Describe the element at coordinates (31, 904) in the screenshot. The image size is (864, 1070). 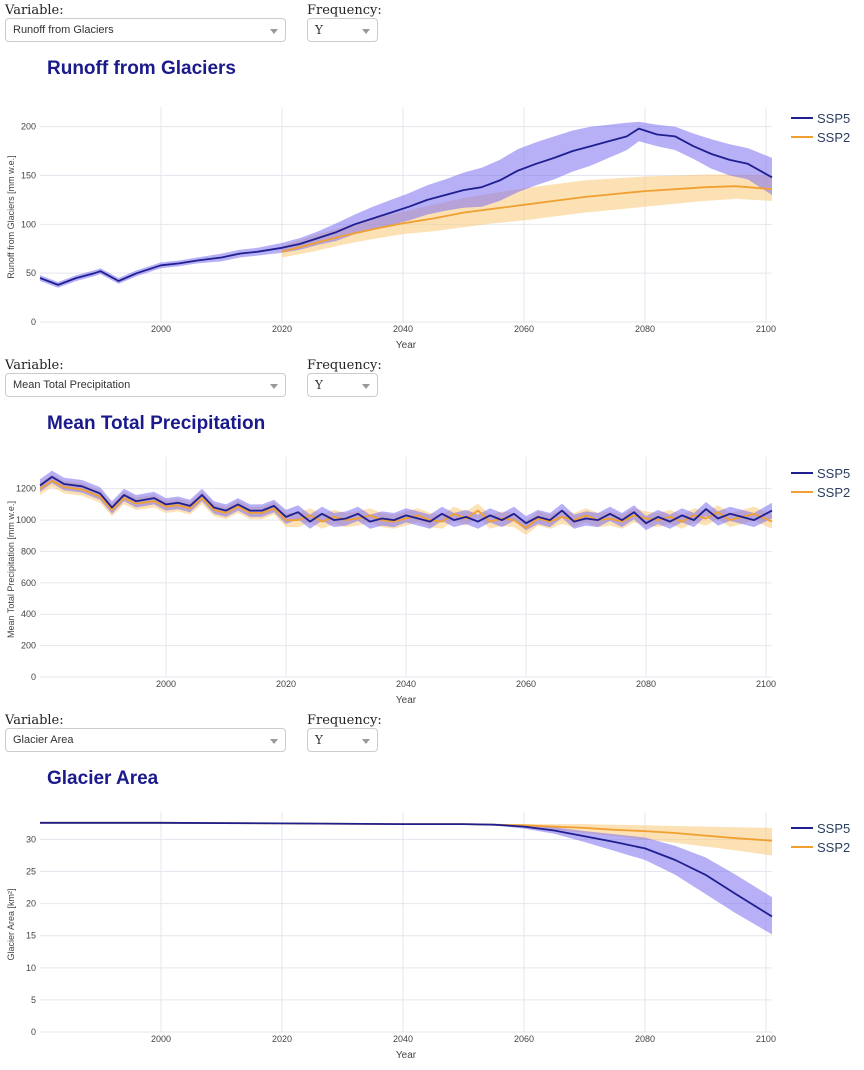
I see `y-tick-label: 20` at that location.